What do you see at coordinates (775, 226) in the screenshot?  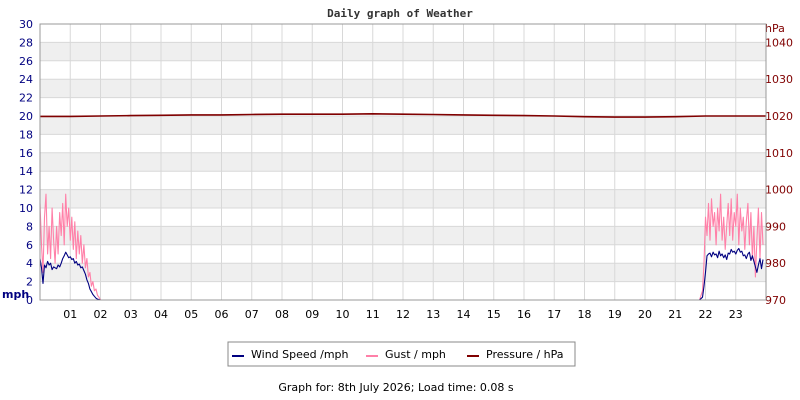 I see `right-tick-label: 990` at bounding box center [775, 226].